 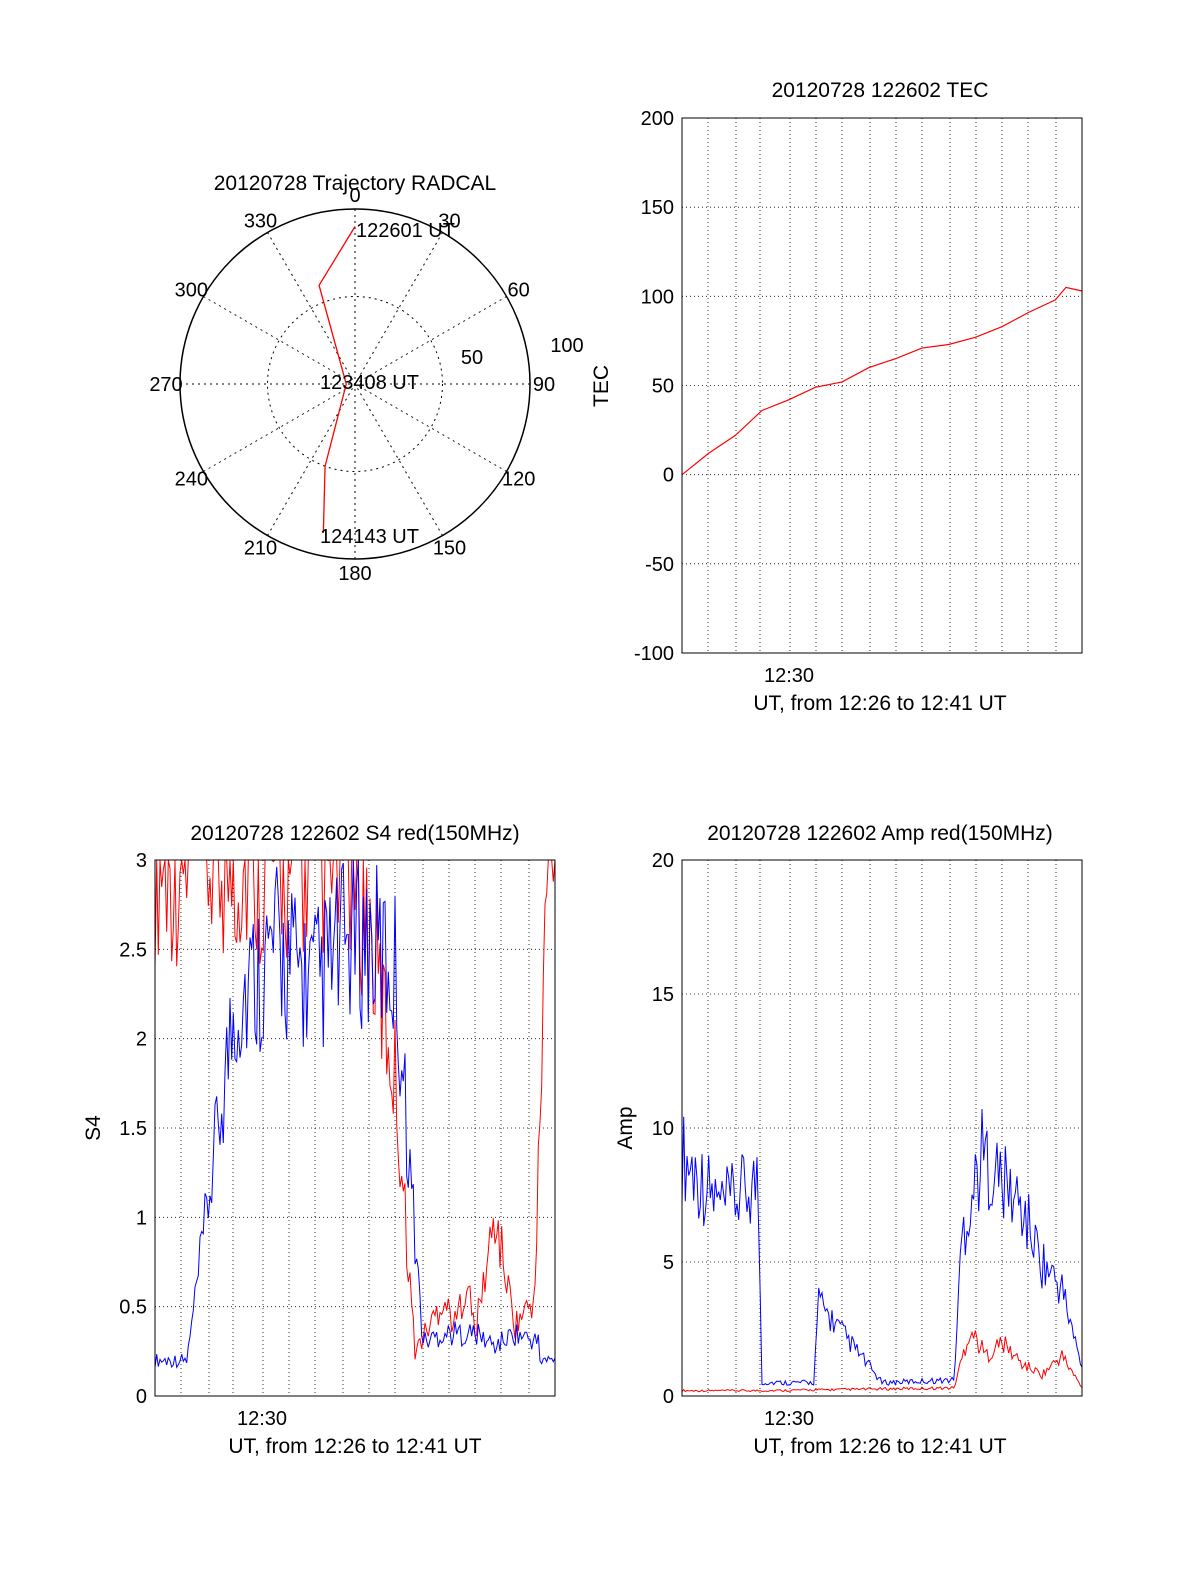 I want to click on y-tick-label: 15, so click(x=663, y=995).